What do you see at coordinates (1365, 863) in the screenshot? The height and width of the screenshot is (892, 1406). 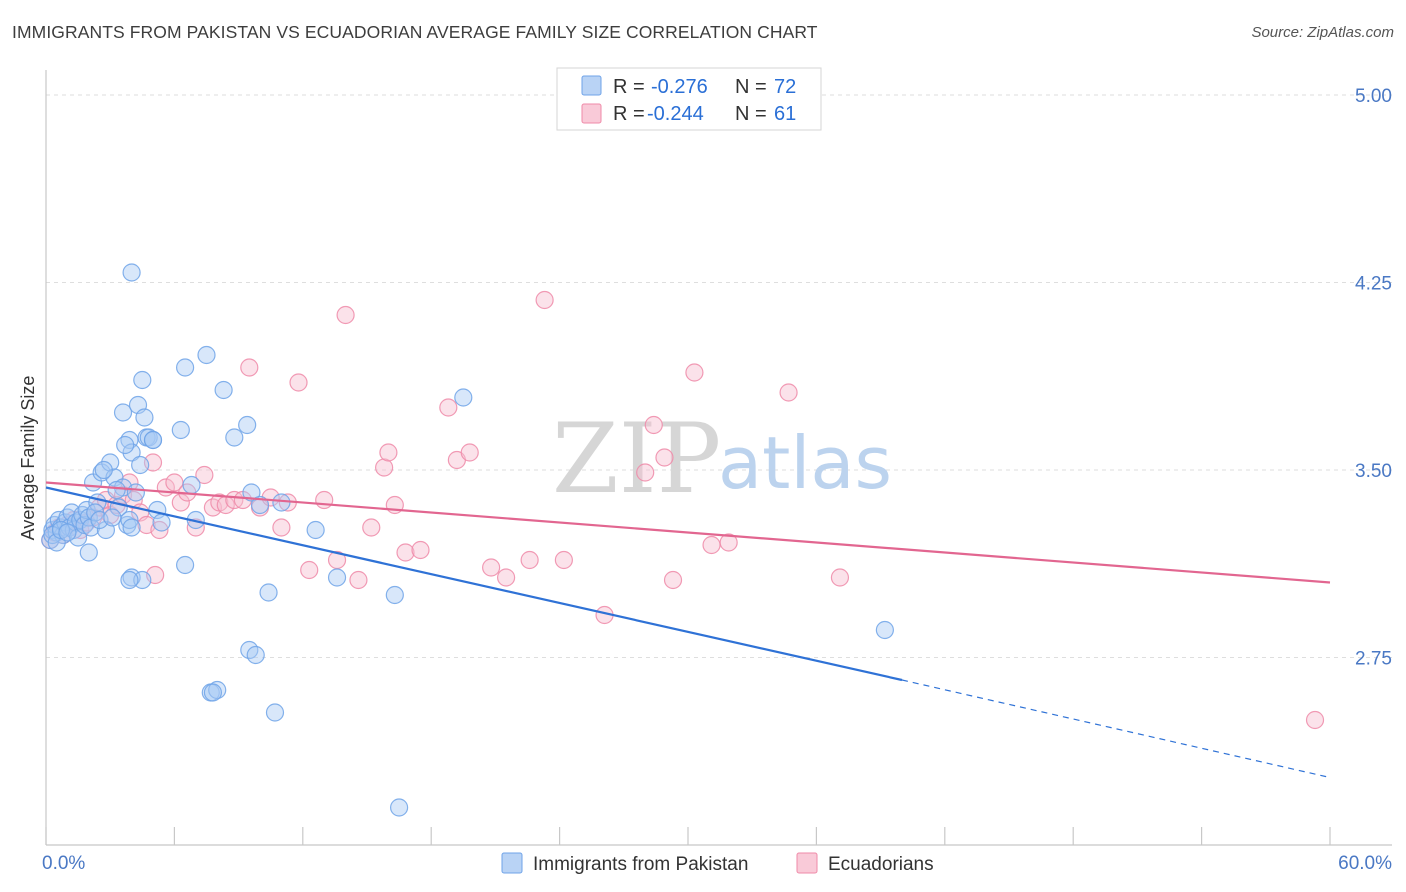 I see `x-tick-label-max: 60.0%` at bounding box center [1365, 863].